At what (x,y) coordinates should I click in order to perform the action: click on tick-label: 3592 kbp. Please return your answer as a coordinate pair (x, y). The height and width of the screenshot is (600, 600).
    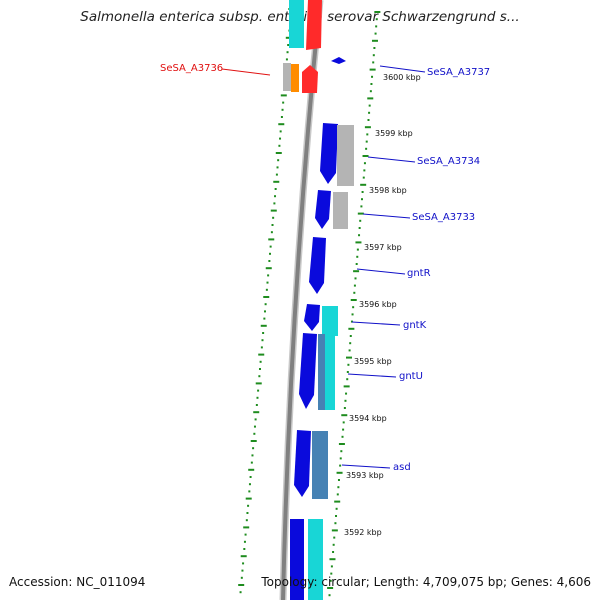
    Looking at the image, I should click on (363, 532).